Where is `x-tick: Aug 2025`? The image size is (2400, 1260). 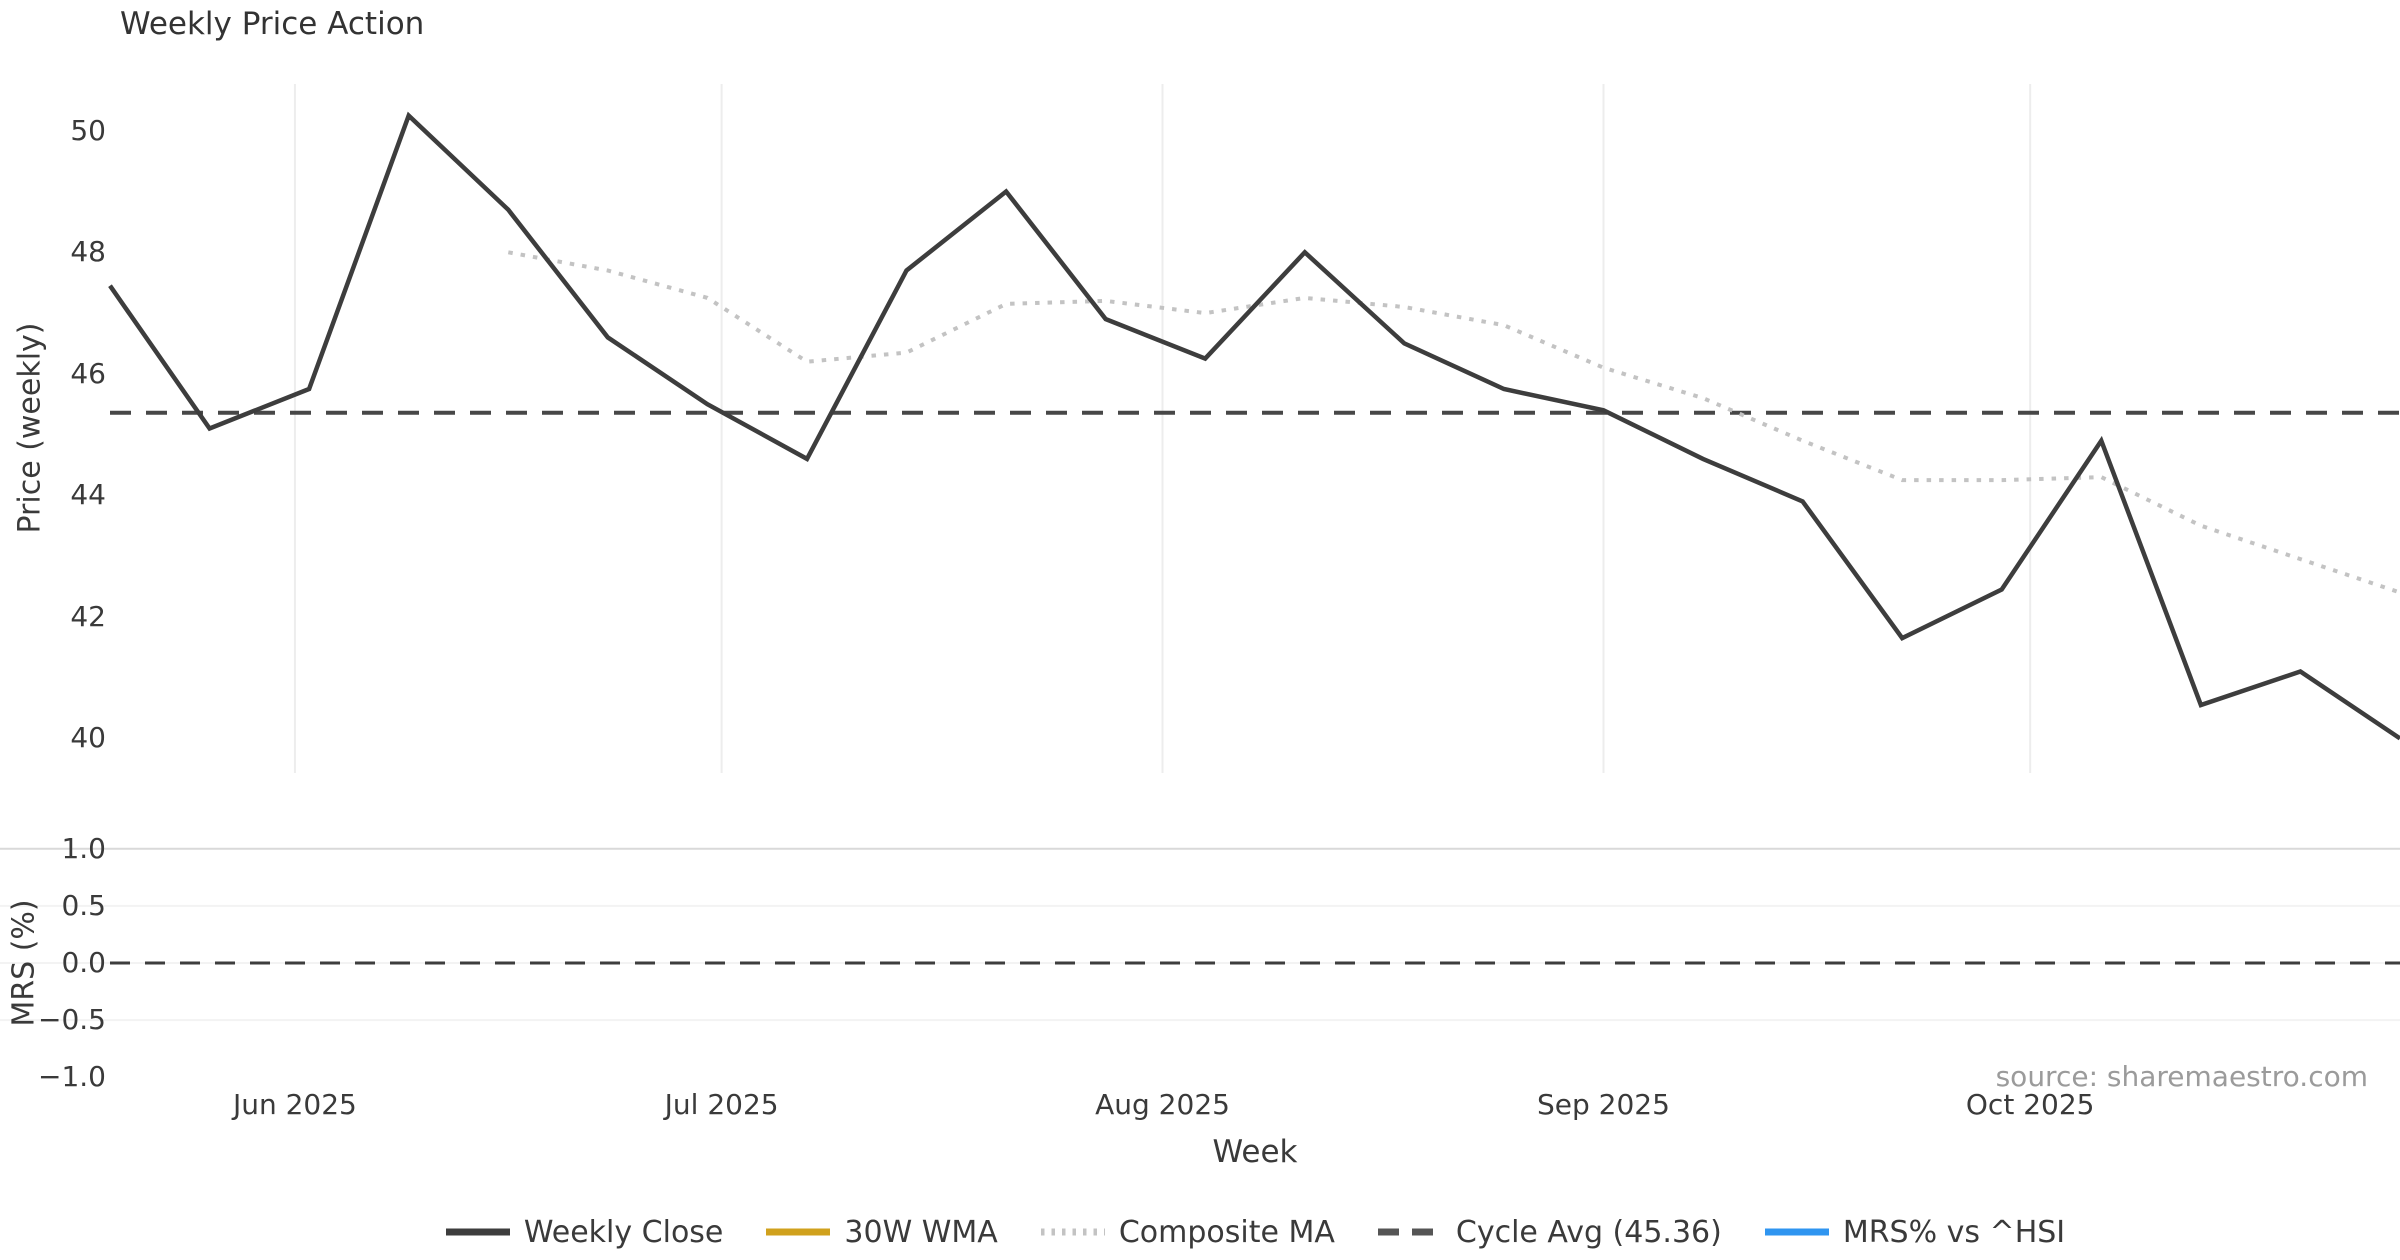 x-tick: Aug 2025 is located at coordinates (1162, 1104).